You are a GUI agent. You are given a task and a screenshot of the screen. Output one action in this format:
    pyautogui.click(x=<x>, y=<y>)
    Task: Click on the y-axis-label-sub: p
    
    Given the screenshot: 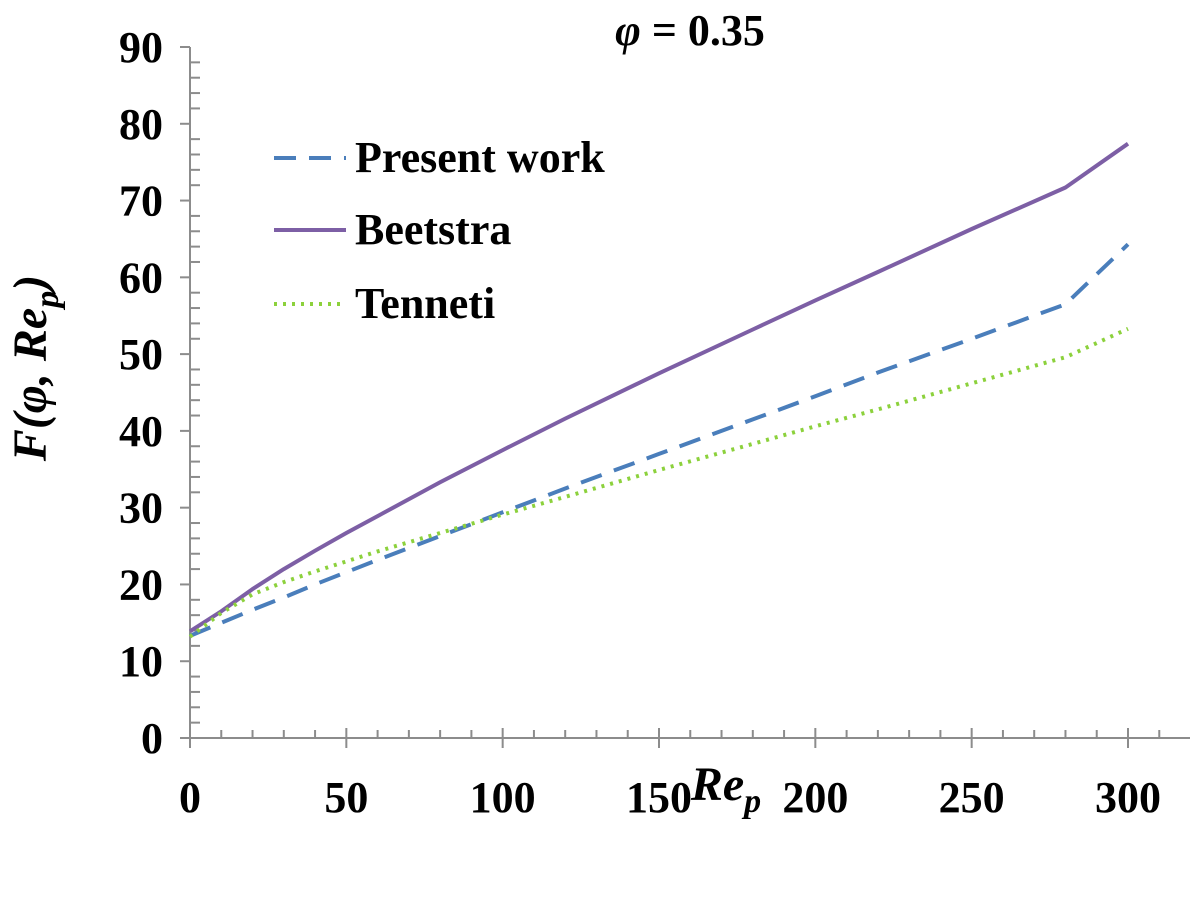 What is the action you would take?
    pyautogui.click(x=47, y=301)
    